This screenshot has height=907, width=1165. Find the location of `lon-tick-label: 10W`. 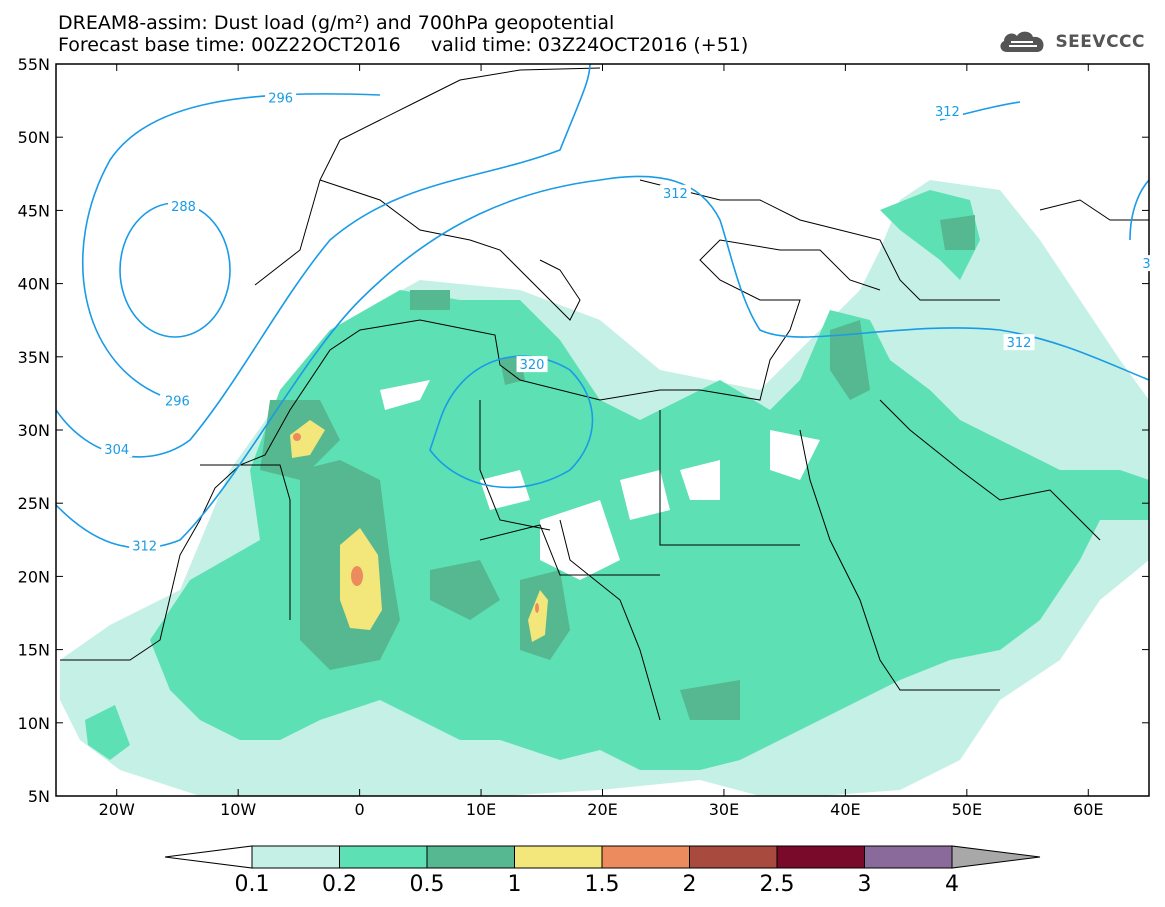

lon-tick-label: 10W is located at coordinates (238, 809).